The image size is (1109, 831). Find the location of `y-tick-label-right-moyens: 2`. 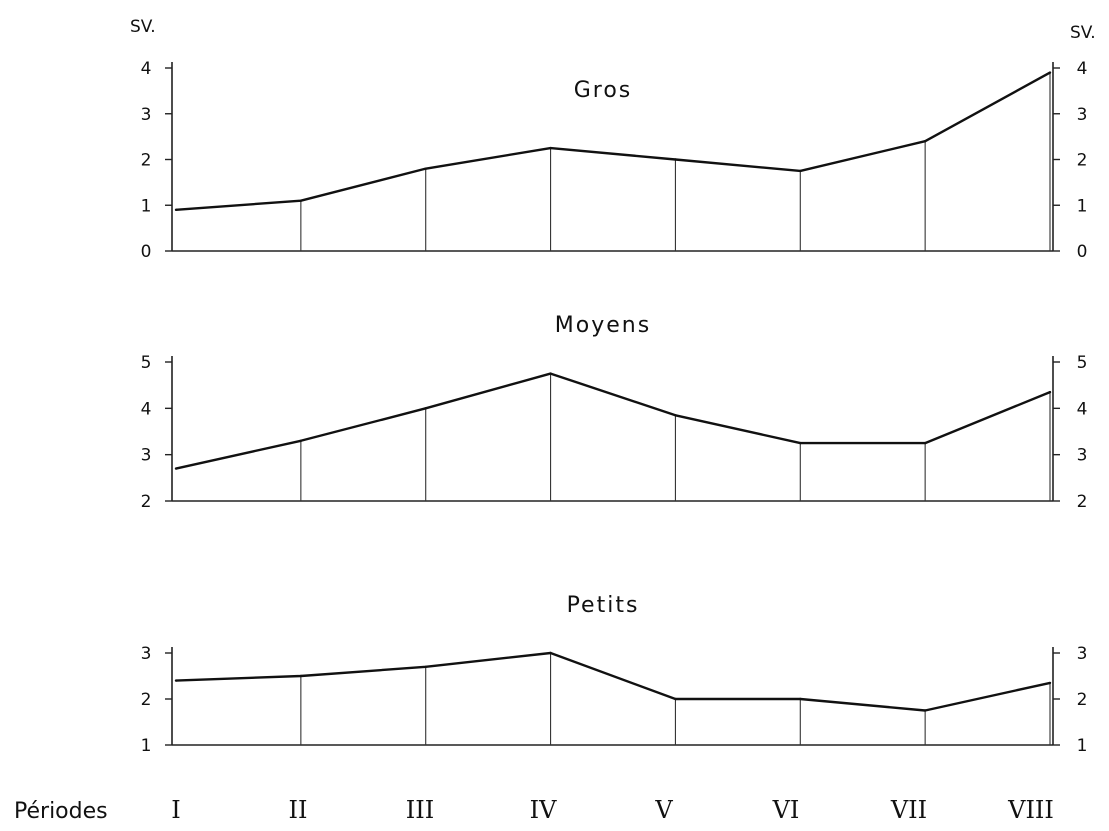

y-tick-label-right-moyens: 2 is located at coordinates (1082, 502).